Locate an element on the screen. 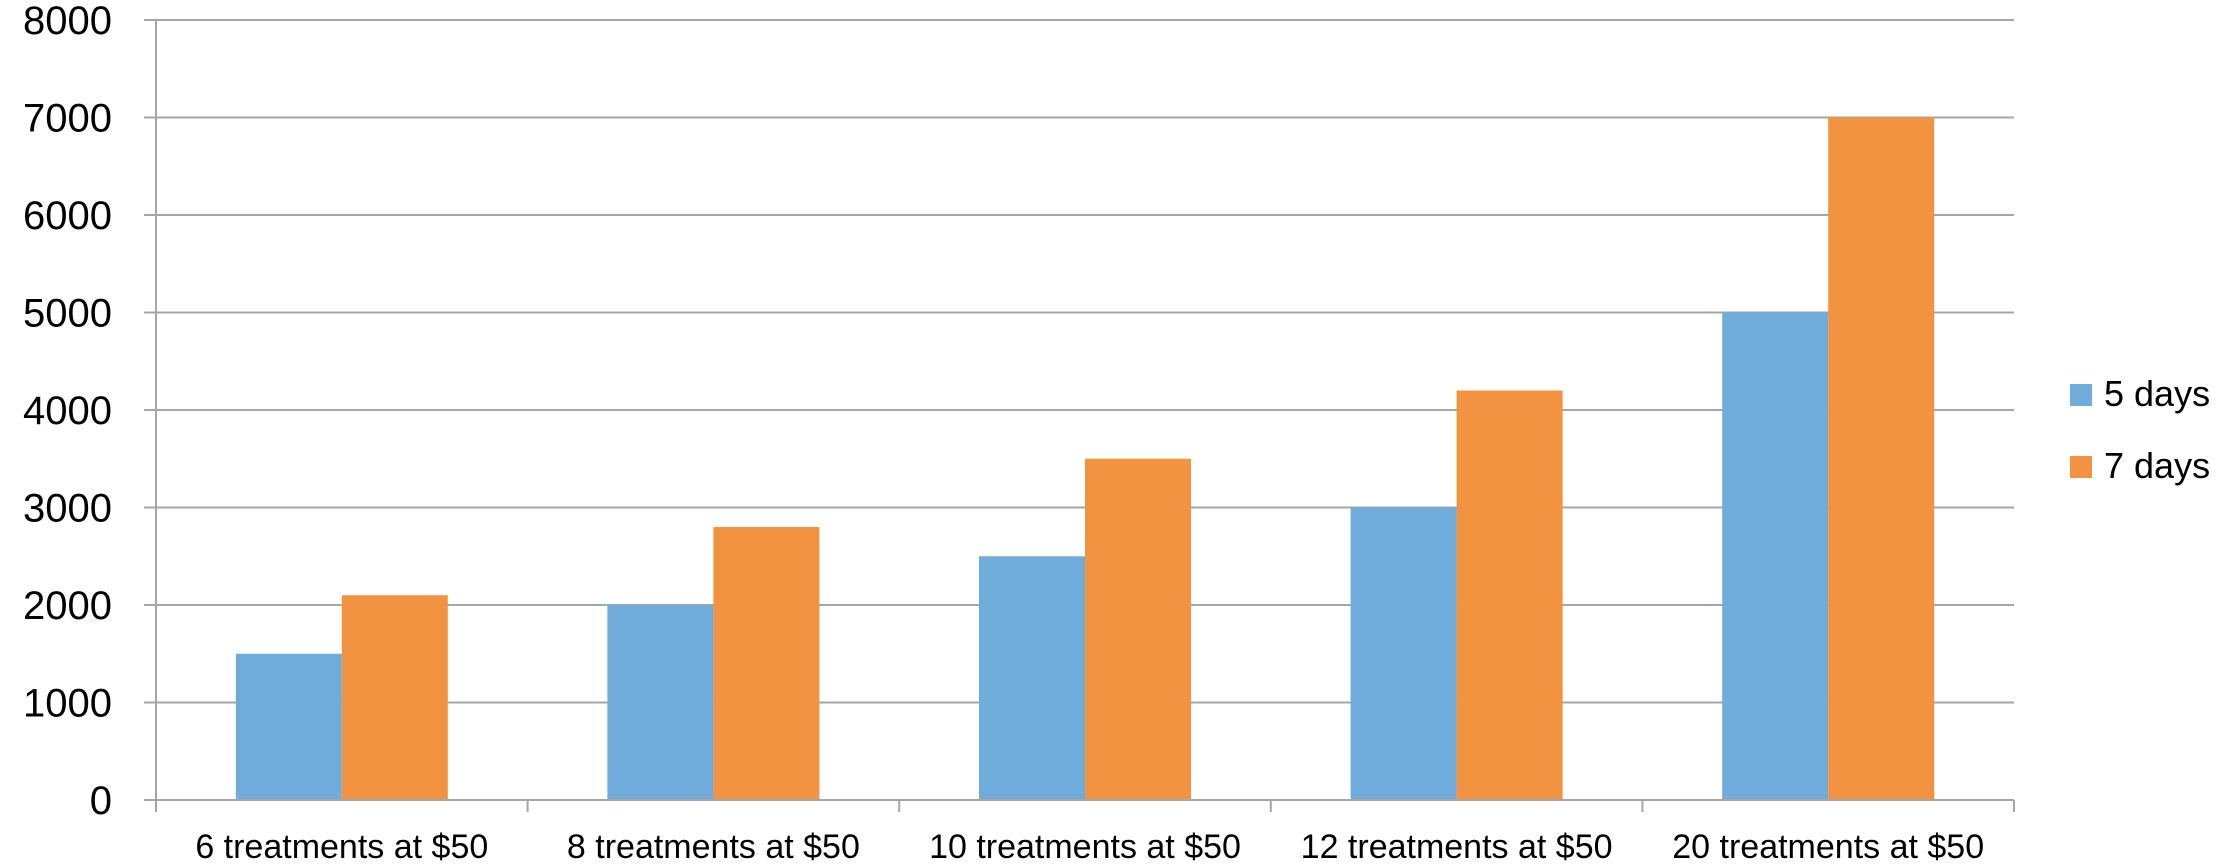  y-tick-labels: 0 1000 2000 3000 4000 5000 6000 7000 8000 is located at coordinates (67, 411).